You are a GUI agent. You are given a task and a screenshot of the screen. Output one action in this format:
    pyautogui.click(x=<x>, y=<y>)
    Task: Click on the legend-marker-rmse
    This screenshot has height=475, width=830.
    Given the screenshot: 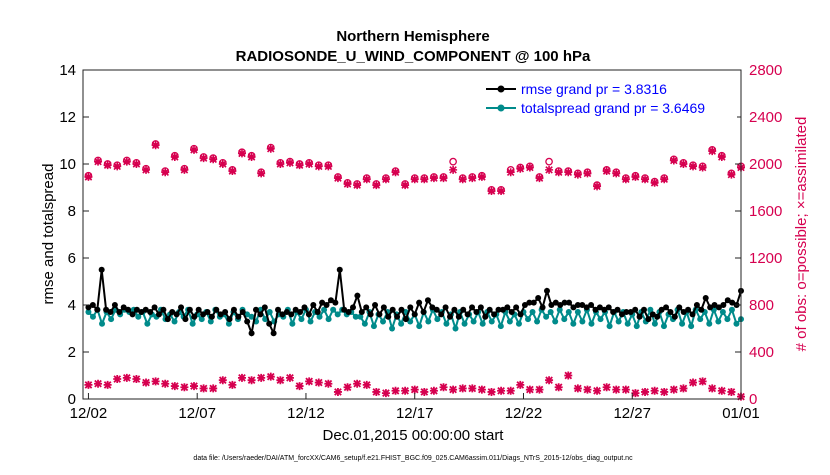 What is the action you would take?
    pyautogui.click(x=501, y=89)
    